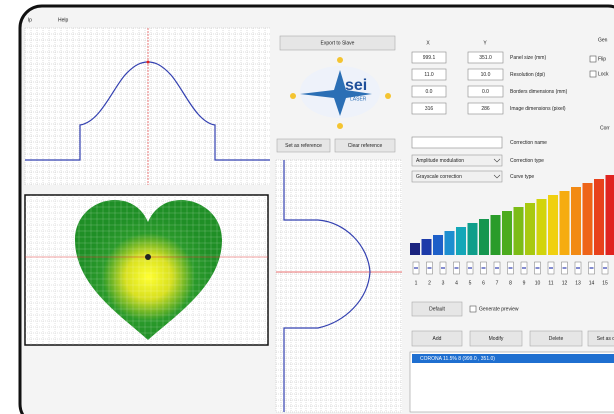 The height and width of the screenshot is (414, 614). What do you see at coordinates (440, 161) in the screenshot?
I see `label: Amplitude modulation` at bounding box center [440, 161].